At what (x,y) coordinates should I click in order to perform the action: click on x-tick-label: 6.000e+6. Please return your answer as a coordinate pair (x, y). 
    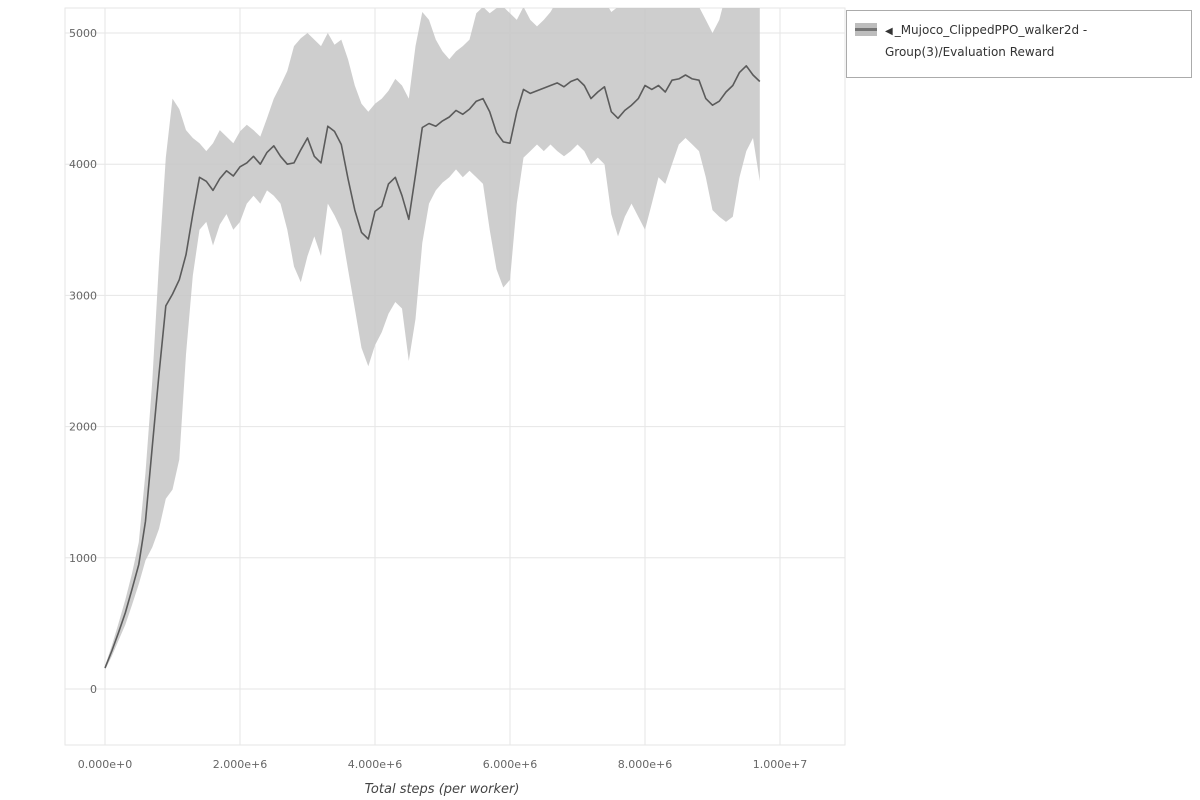
    Looking at the image, I should click on (510, 764).